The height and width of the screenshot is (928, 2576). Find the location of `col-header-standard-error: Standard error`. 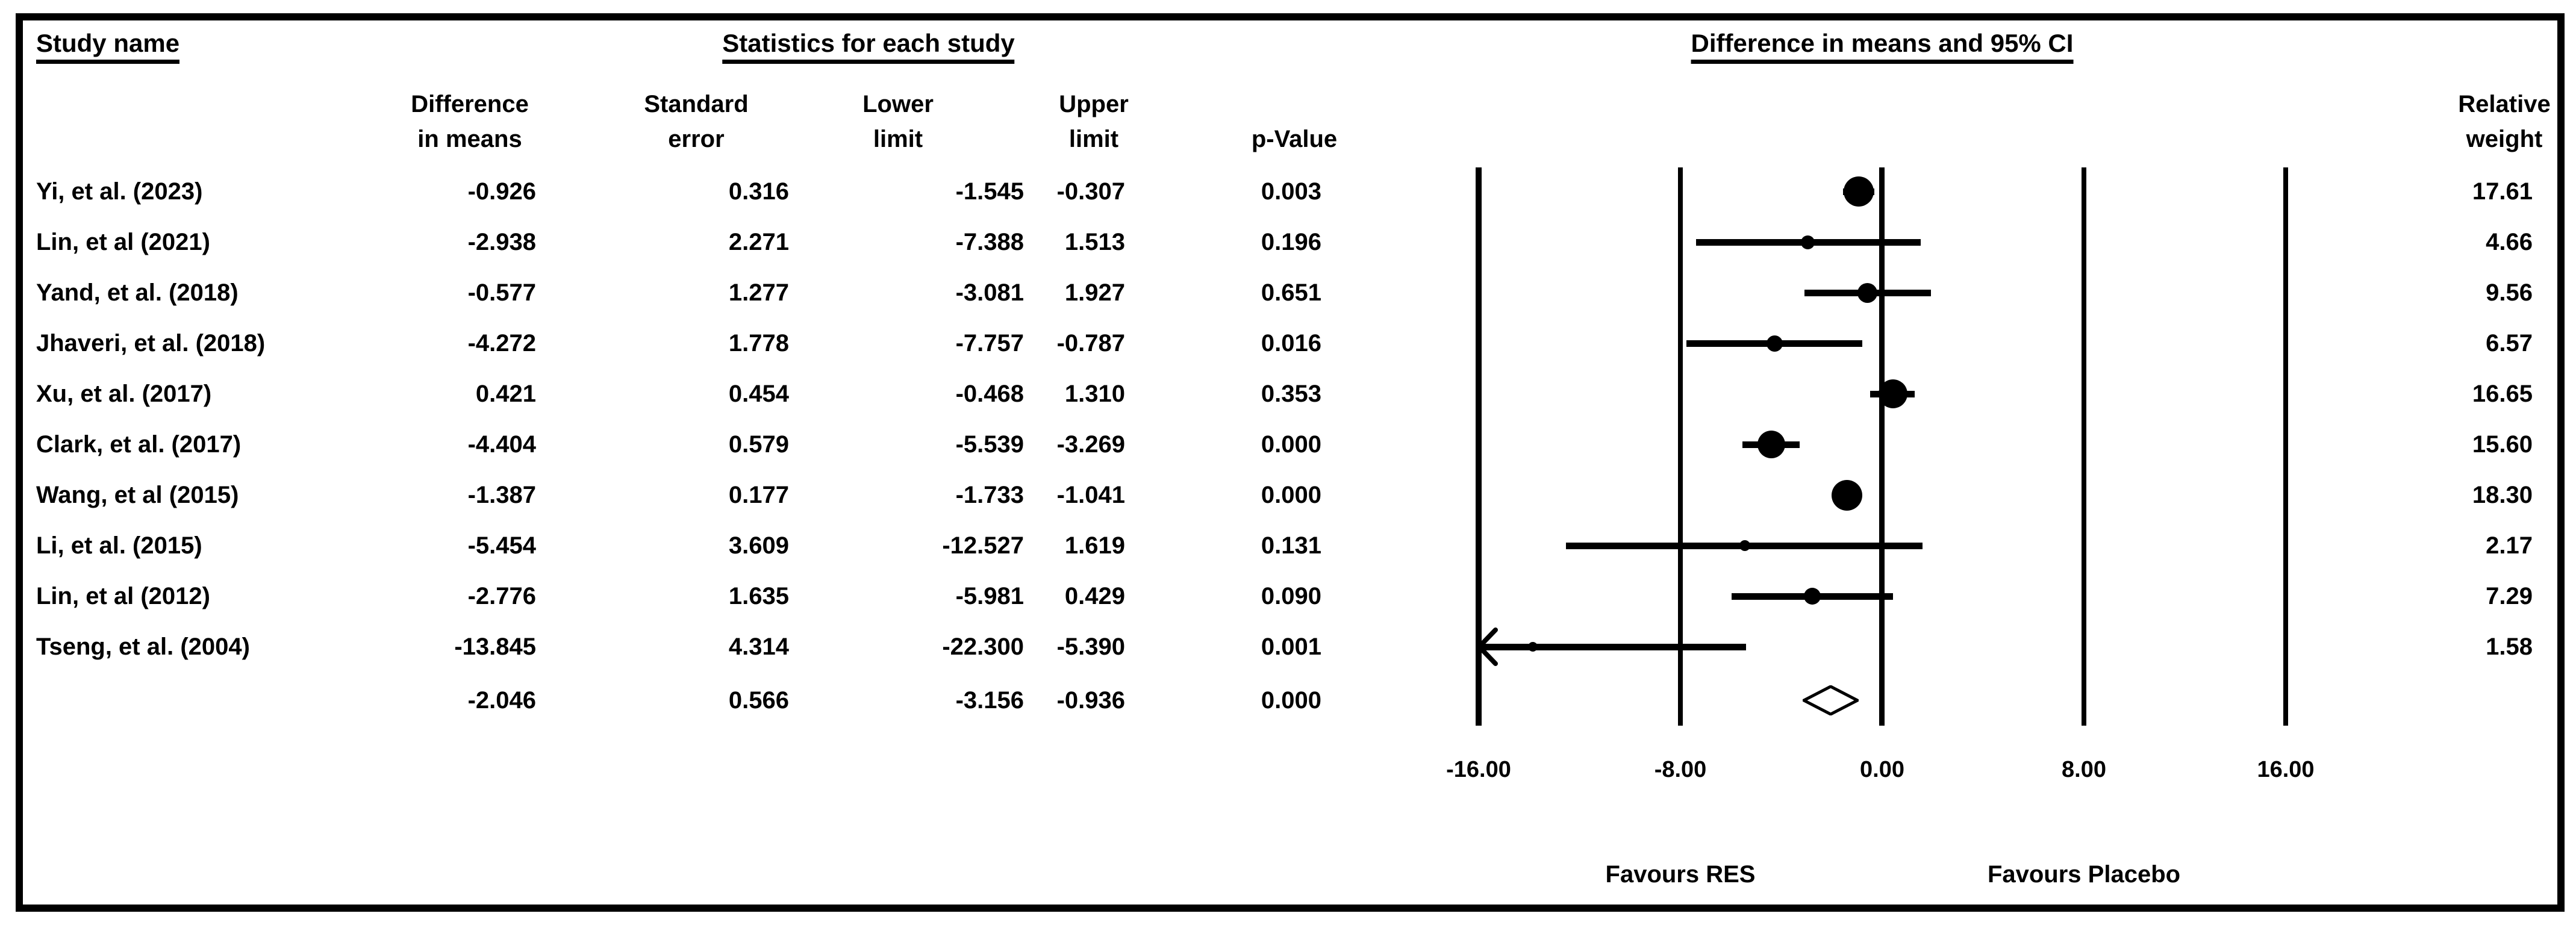

col-header-standard-error: Standard error is located at coordinates (696, 122).